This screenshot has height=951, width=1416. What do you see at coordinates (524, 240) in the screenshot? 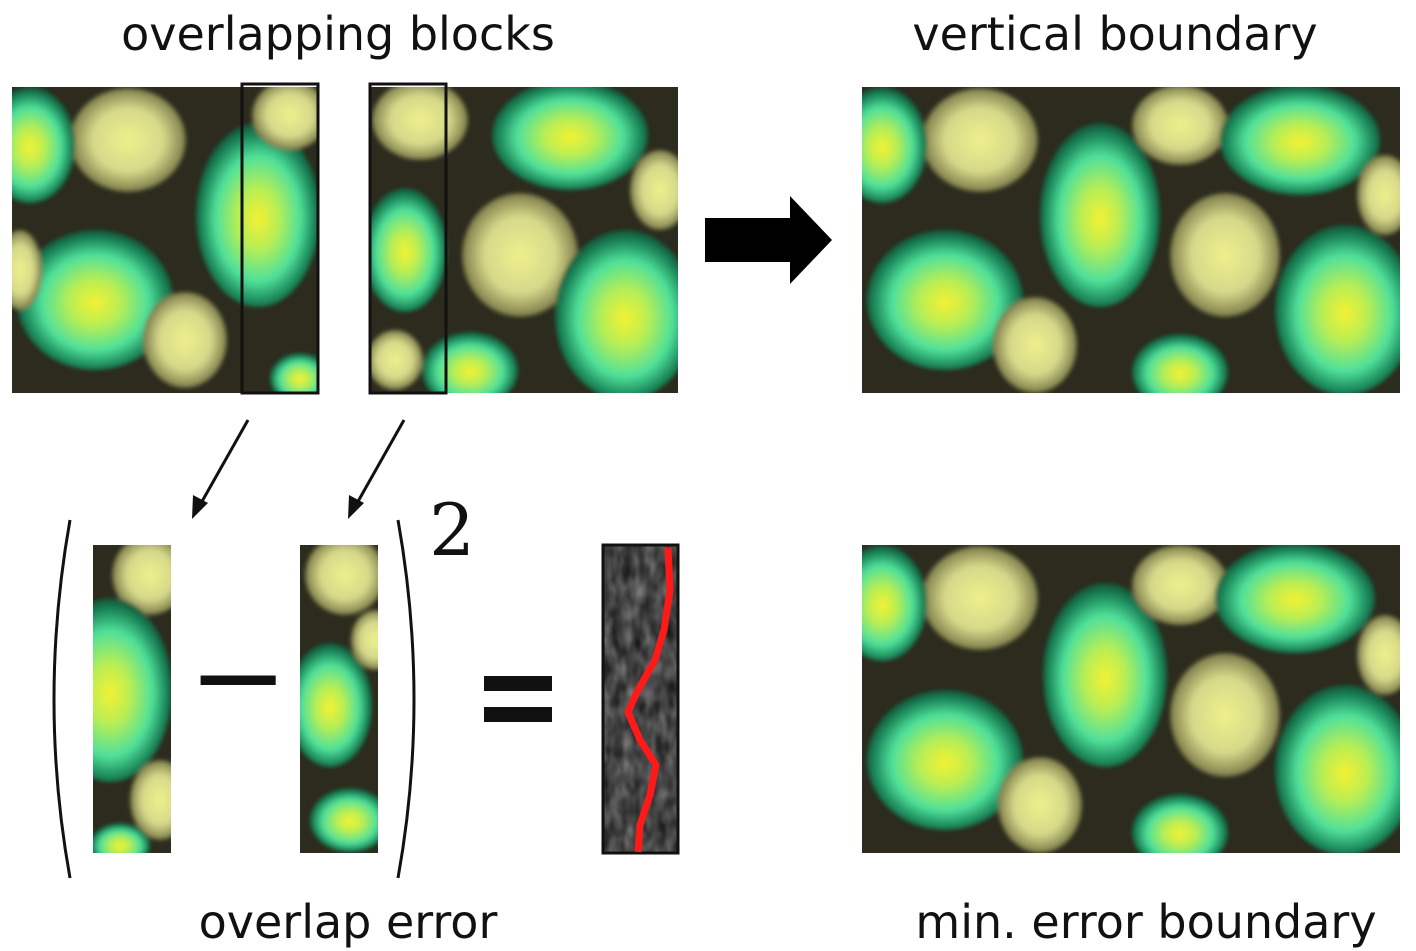
I see `texture-block-b` at bounding box center [524, 240].